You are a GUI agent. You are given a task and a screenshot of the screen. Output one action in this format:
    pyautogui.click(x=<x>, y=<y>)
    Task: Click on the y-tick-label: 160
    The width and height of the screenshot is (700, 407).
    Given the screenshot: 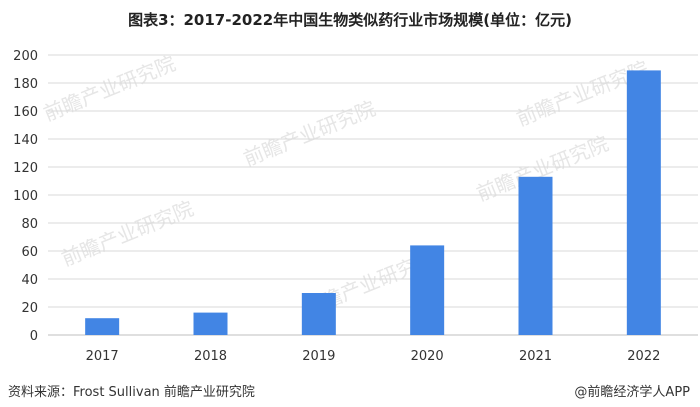 What is the action you would take?
    pyautogui.click(x=25, y=112)
    